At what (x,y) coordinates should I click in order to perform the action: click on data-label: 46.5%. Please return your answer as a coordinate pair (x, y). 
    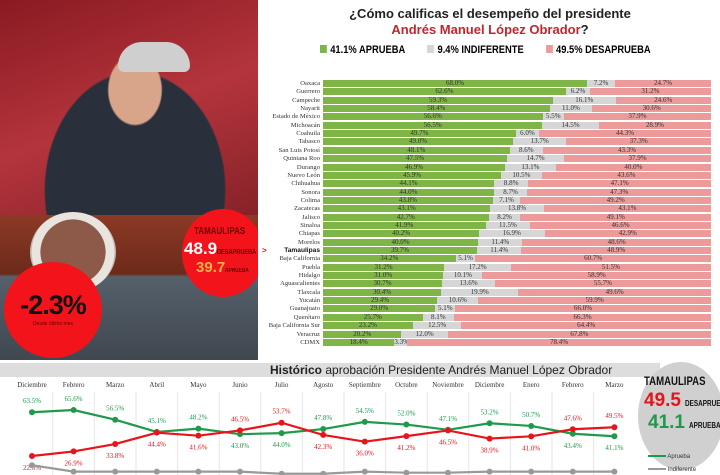
    Looking at the image, I should click on (240, 419).